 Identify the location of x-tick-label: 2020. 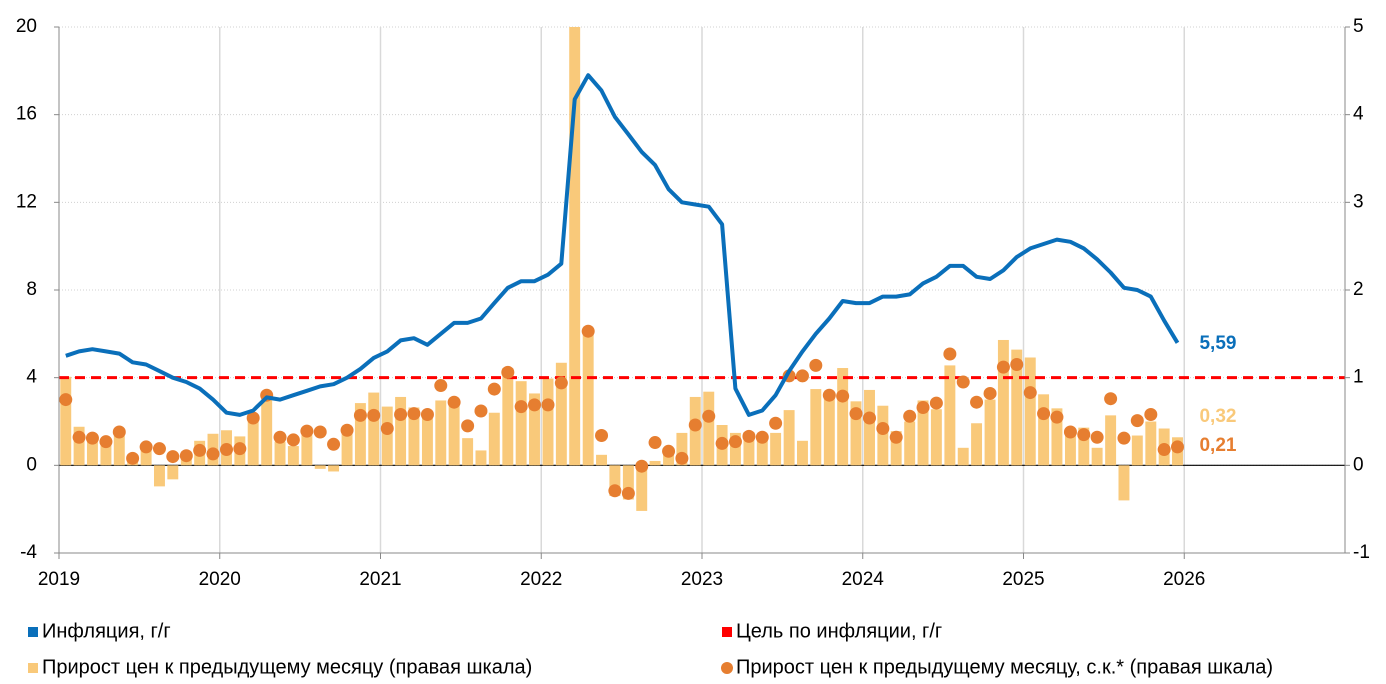
(220, 579).